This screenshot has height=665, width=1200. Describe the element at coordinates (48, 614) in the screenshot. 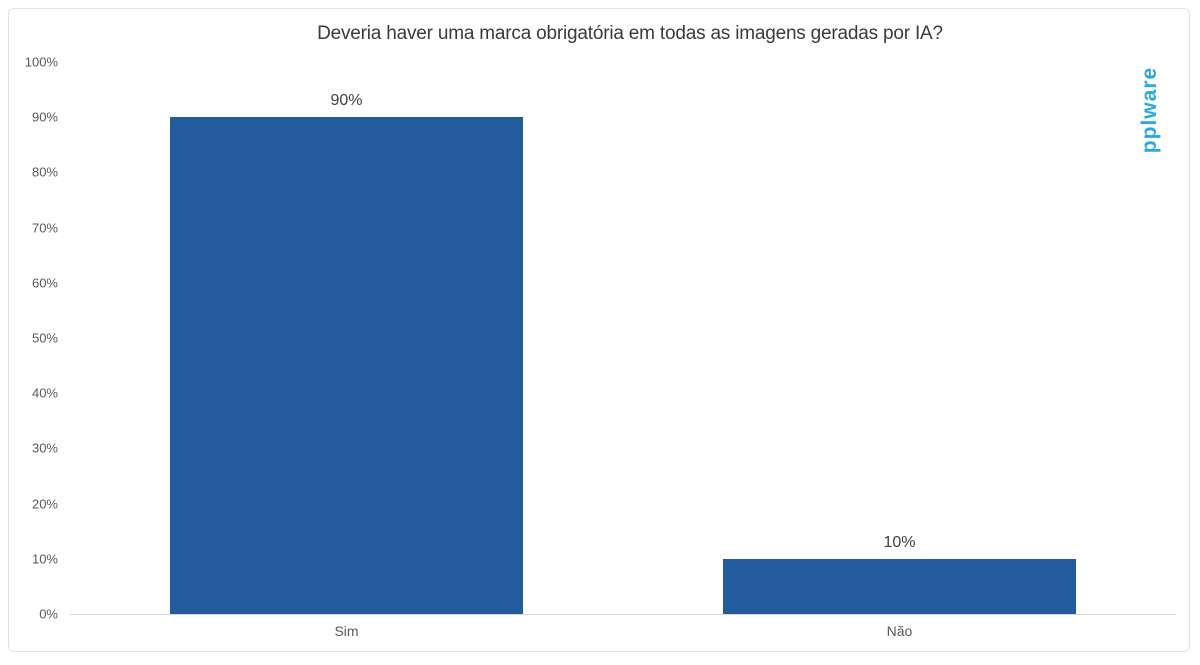

I see `y-tick-label: 0%` at that location.